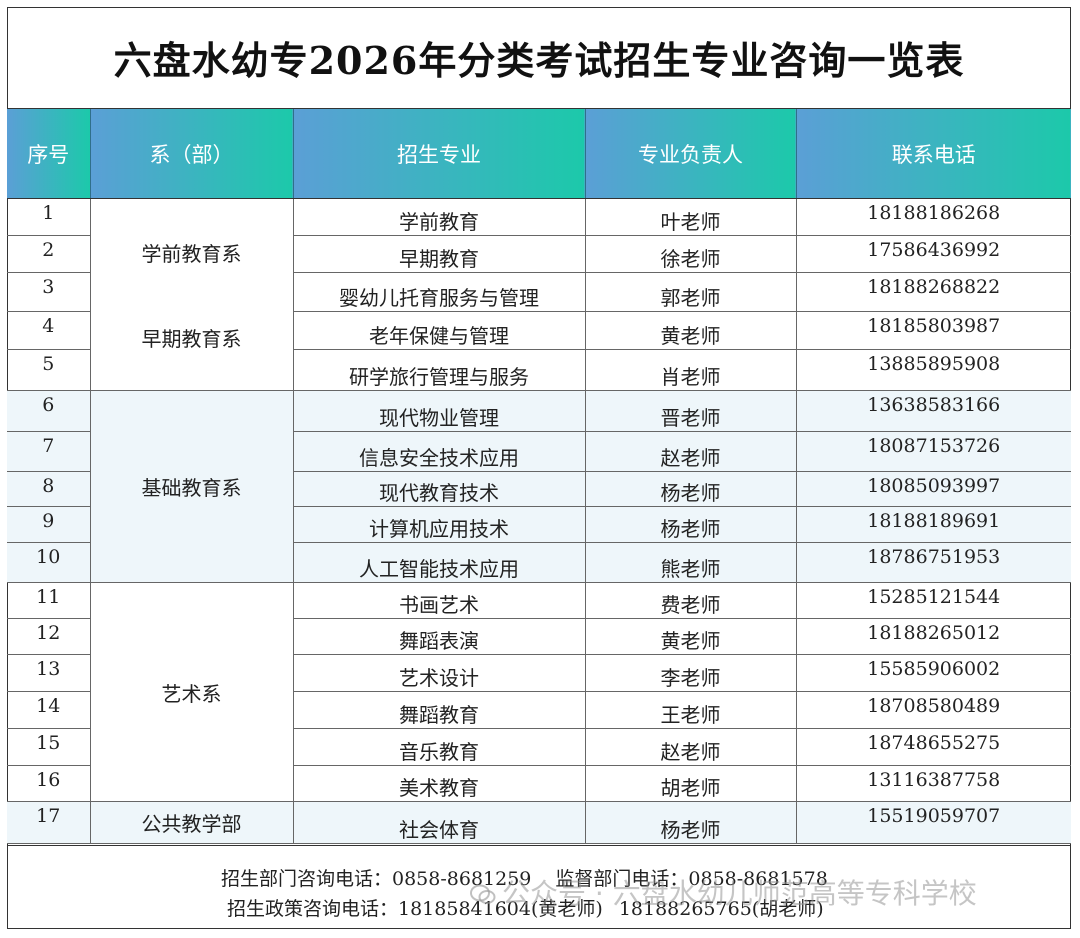 This screenshot has height=938, width=1080. What do you see at coordinates (439, 710) in the screenshot?
I see `major-name: 舞蹈教育` at bounding box center [439, 710].